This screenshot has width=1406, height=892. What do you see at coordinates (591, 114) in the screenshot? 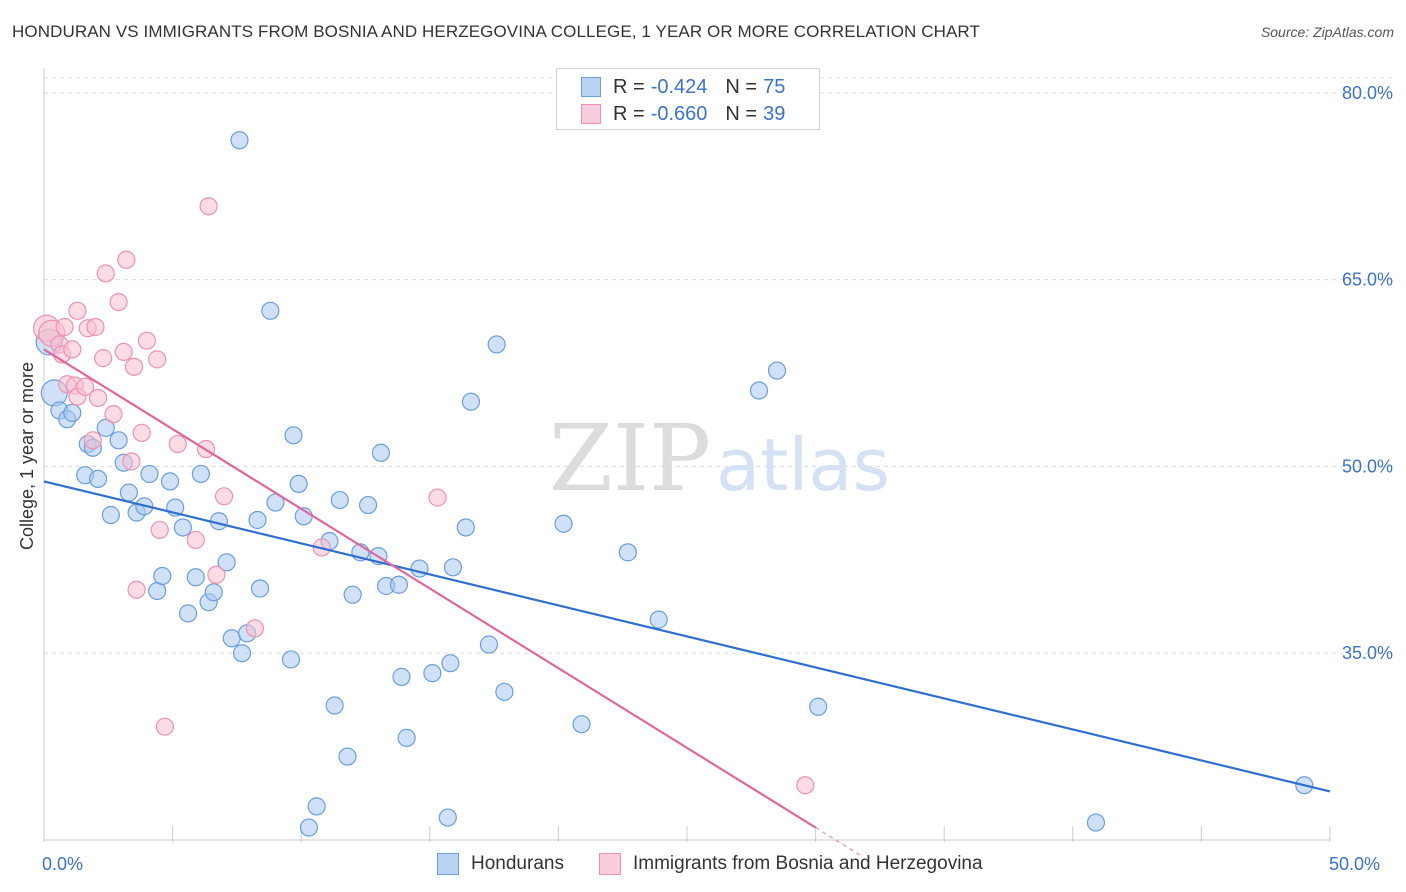
I see `legend-swatch-pink` at bounding box center [591, 114].